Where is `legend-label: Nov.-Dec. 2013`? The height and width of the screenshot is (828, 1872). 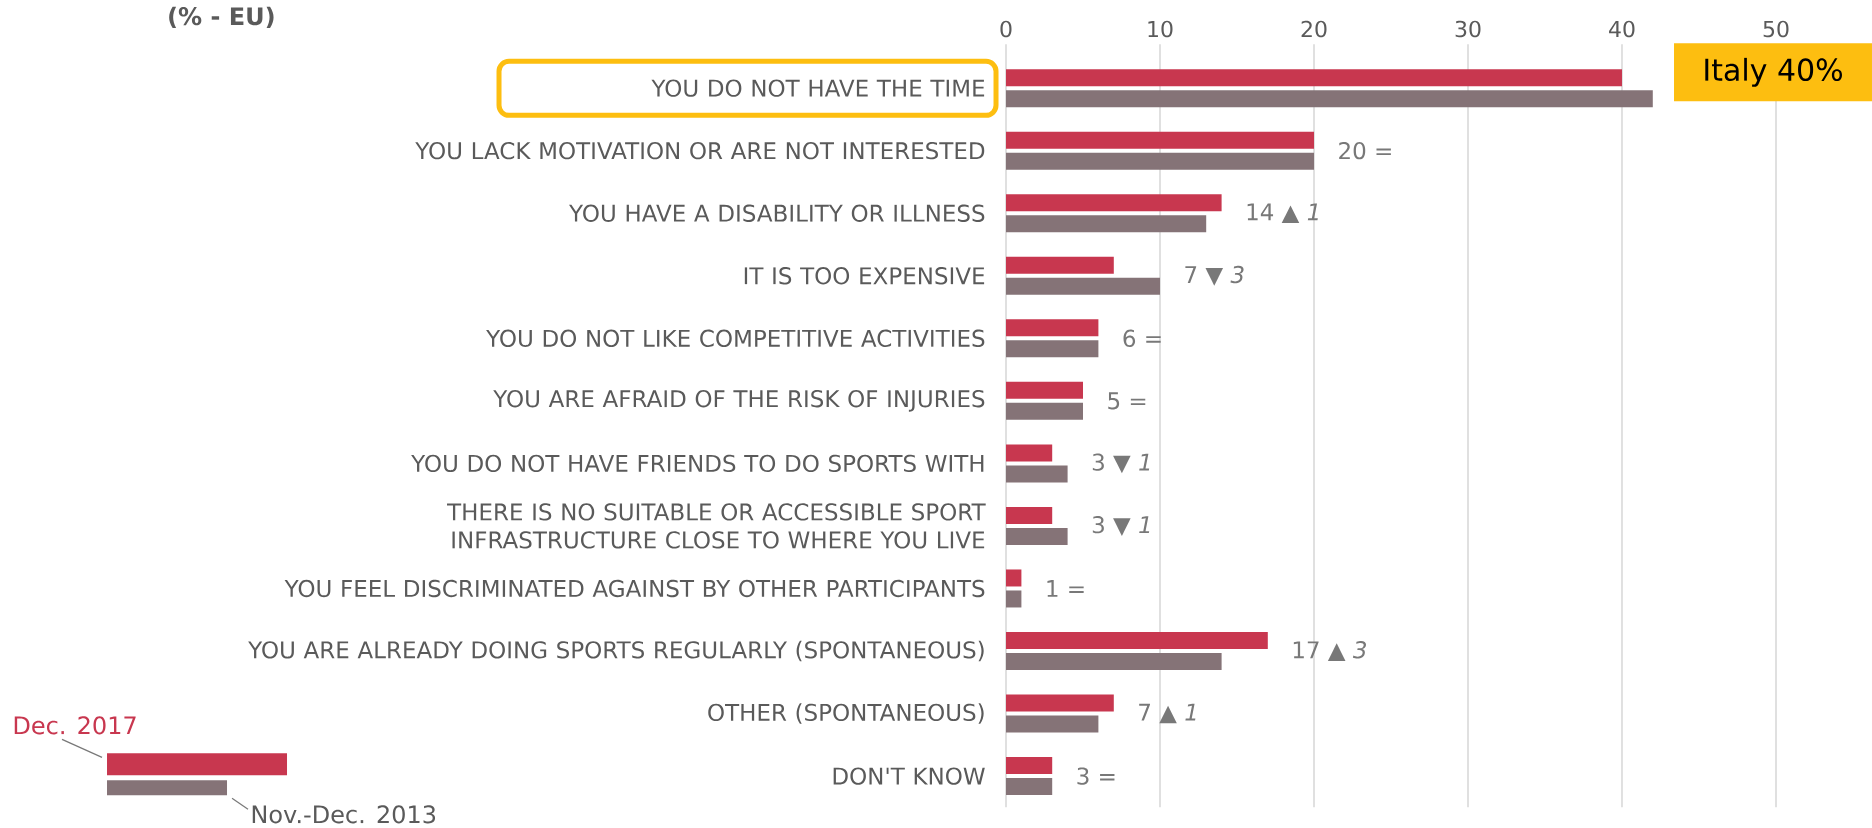
legend-label: Nov.-Dec. 2013 is located at coordinates (344, 814).